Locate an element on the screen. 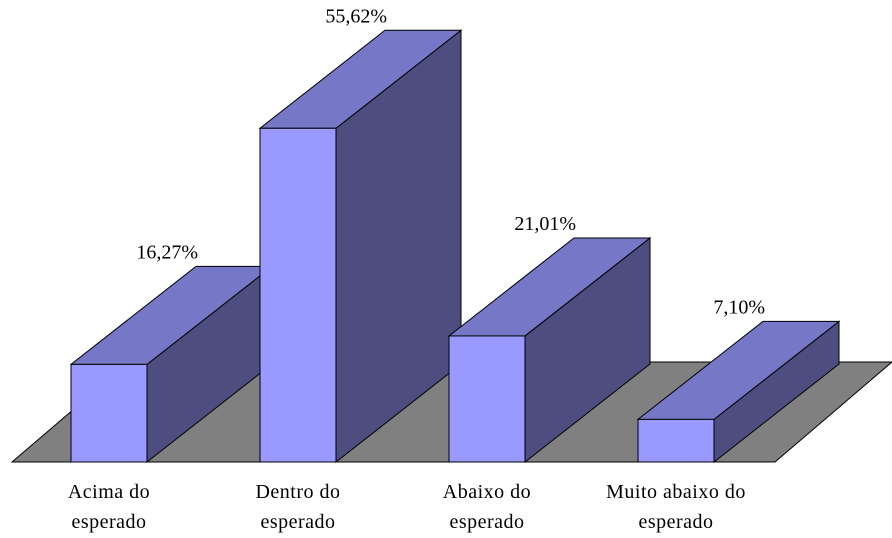 The height and width of the screenshot is (538, 892). x-tick-label: Acima do esperado is located at coordinates (109, 507).